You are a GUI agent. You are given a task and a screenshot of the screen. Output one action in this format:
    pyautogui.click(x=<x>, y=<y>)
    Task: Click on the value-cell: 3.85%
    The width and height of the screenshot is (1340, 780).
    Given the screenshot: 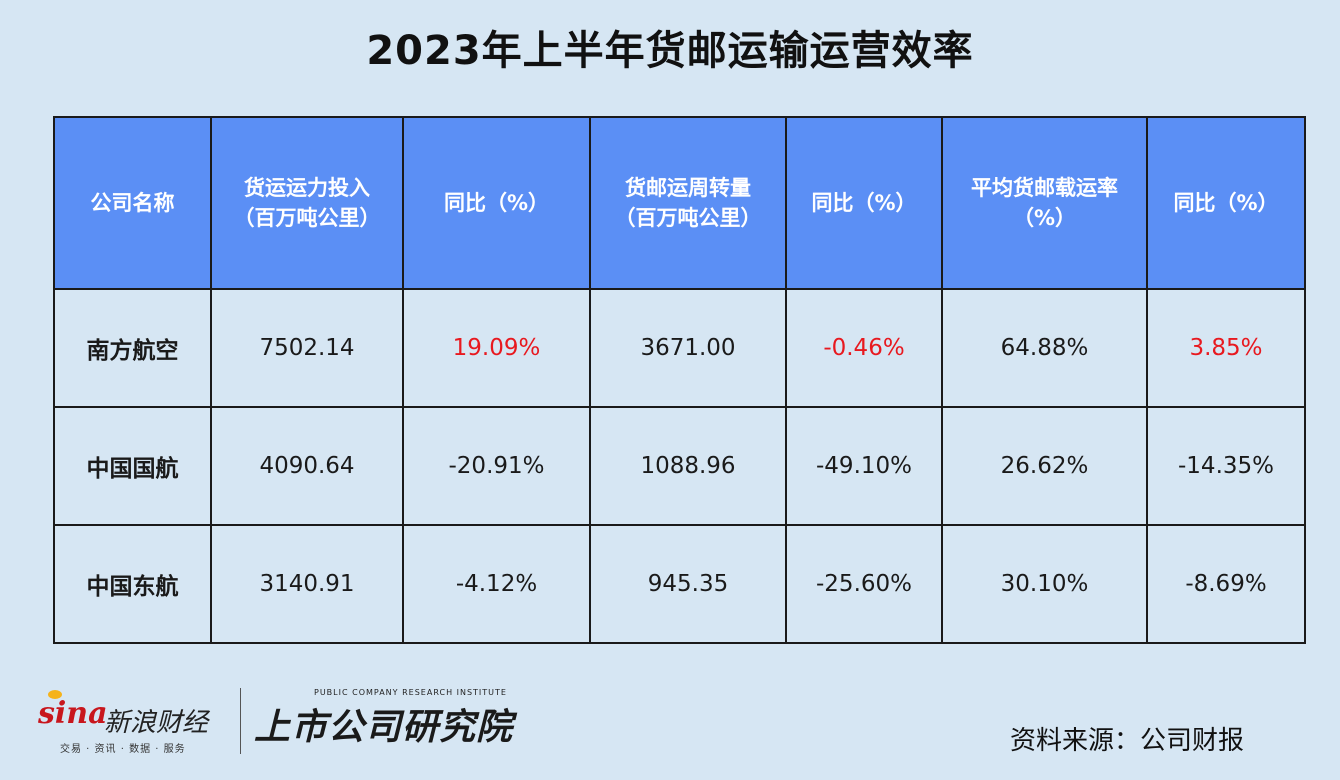 What is the action you would take?
    pyautogui.click(x=1226, y=348)
    